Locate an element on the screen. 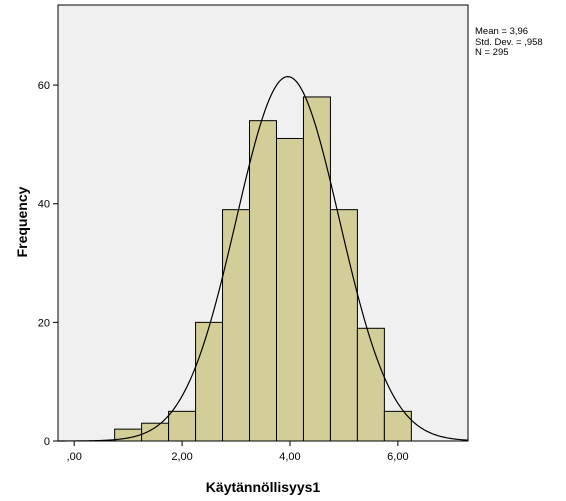  x-tick-label: 6,00 is located at coordinates (397, 457).